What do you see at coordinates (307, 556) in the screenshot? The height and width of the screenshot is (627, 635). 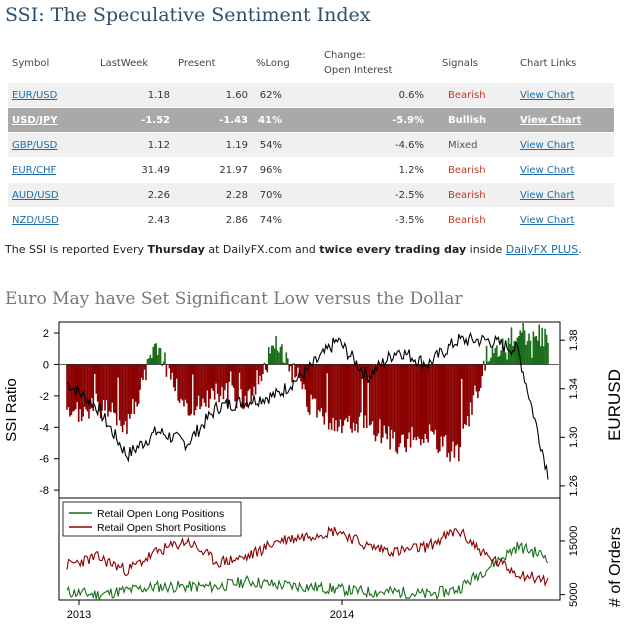 I see `short-positions-line` at bounding box center [307, 556].